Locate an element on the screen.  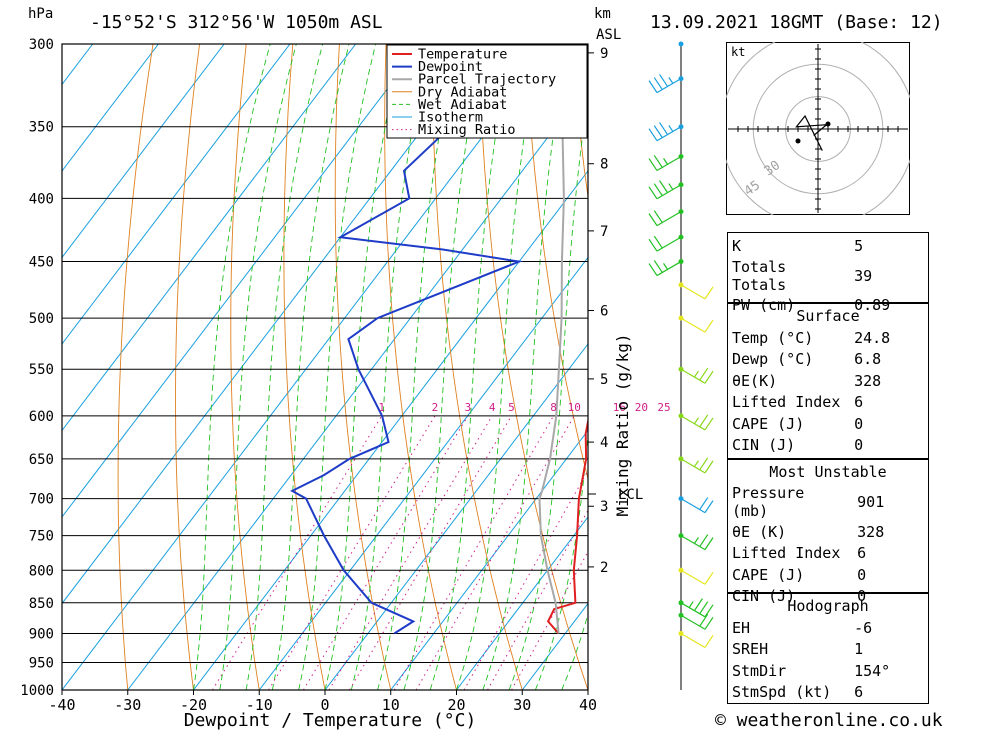
index-value: 0 is located at coordinates (859, 423).